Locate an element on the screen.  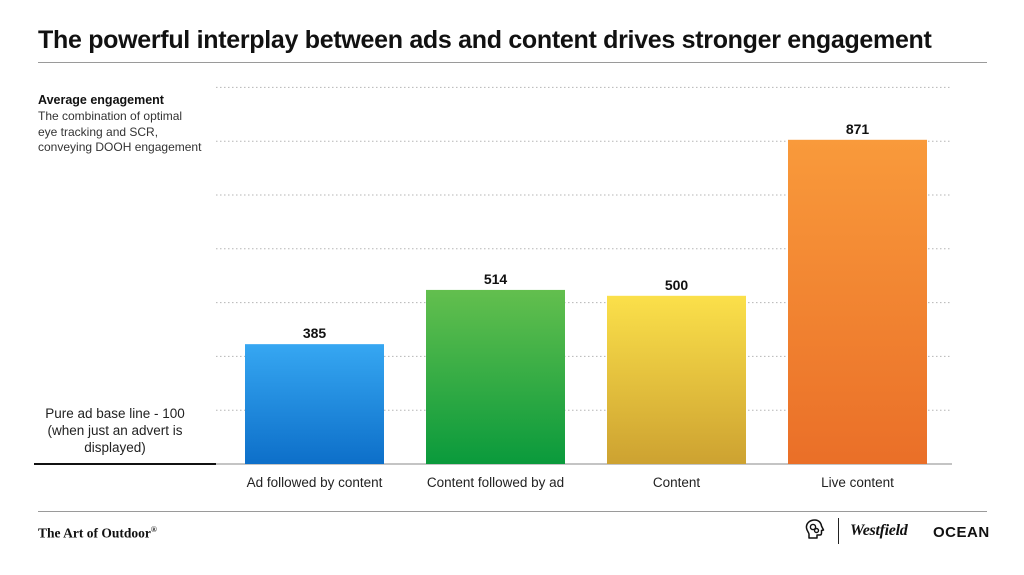
footer-brand: The Art of Outdoor® is located at coordinates (97, 533).